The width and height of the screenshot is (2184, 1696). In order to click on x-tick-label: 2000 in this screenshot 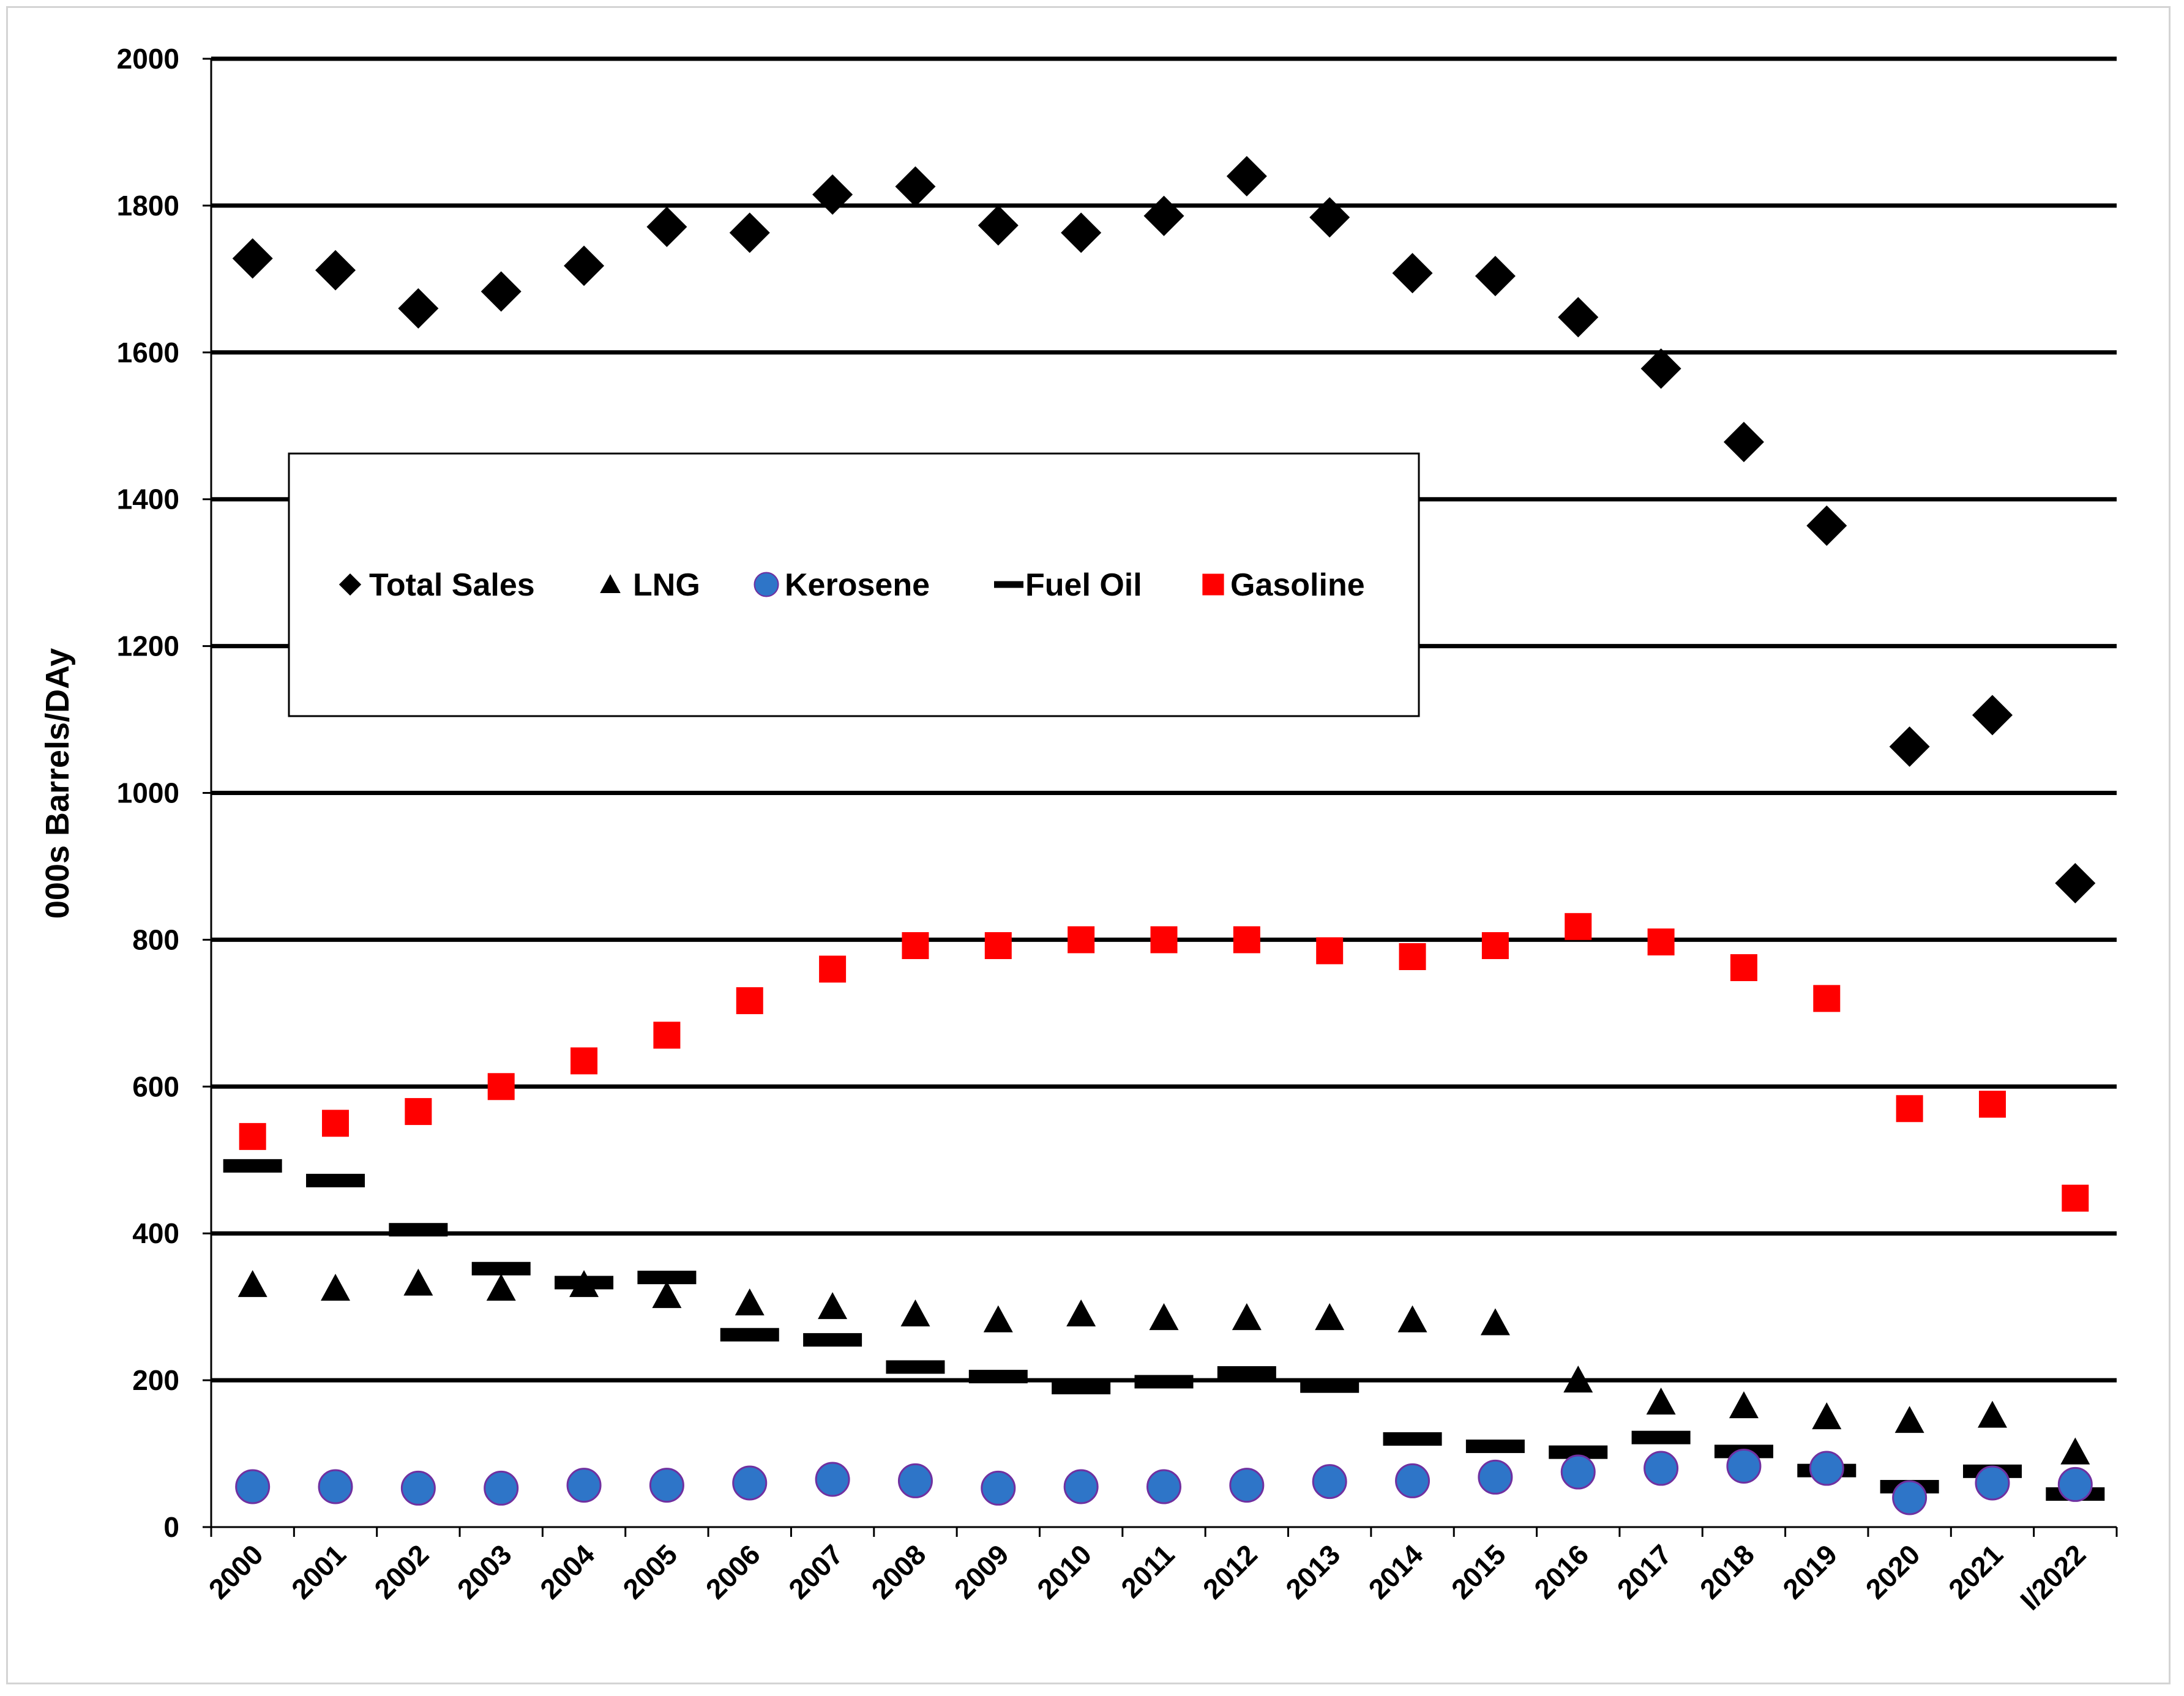, I will do `click(236, 1571)`.